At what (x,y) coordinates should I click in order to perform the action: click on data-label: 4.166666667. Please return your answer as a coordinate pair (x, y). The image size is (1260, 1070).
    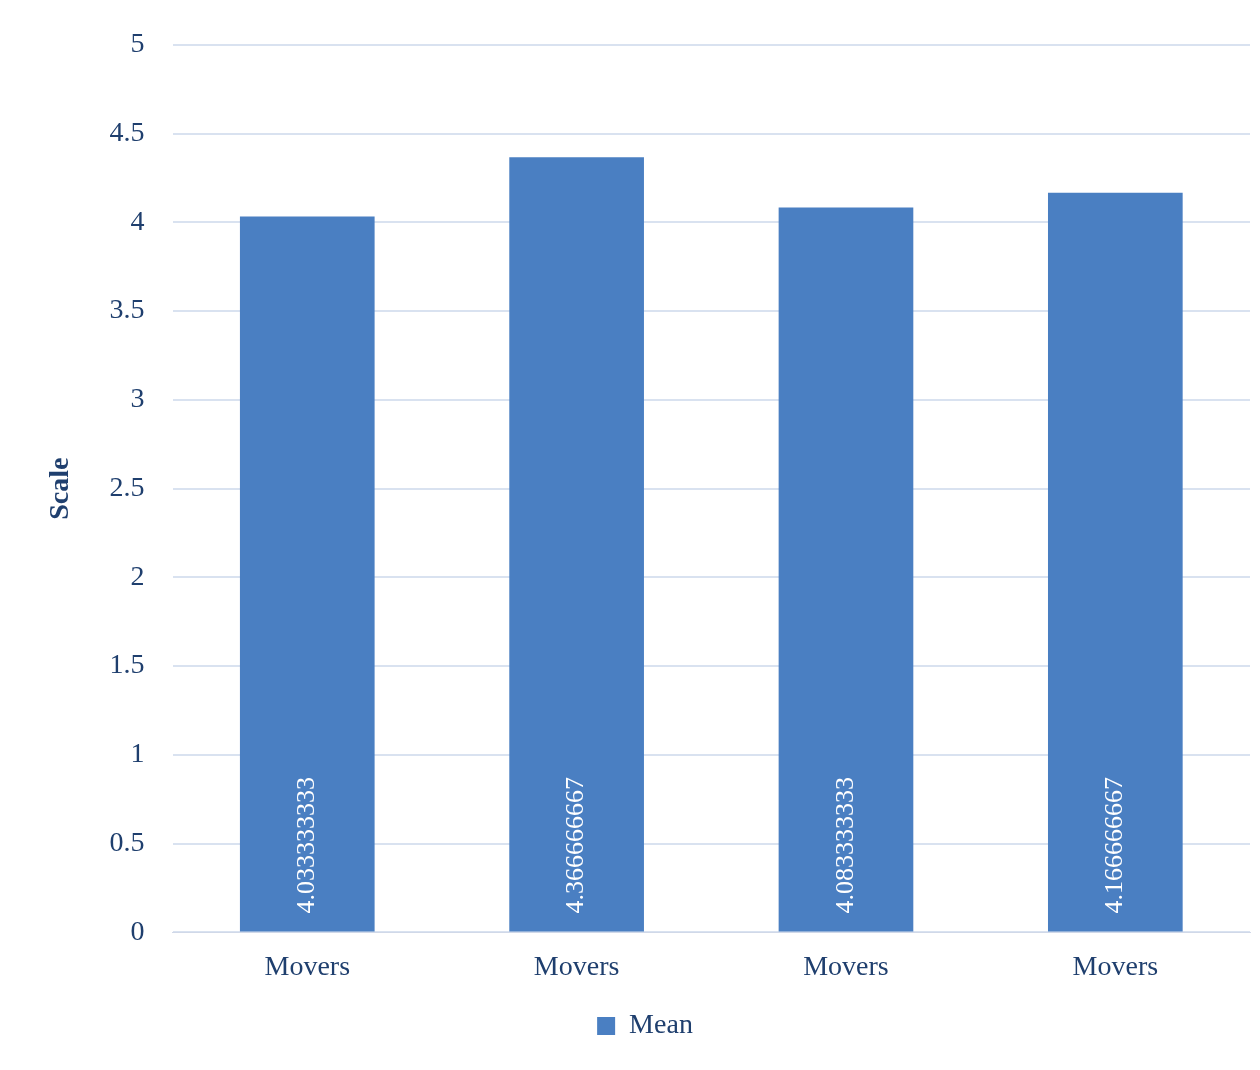
    Looking at the image, I should click on (1114, 845).